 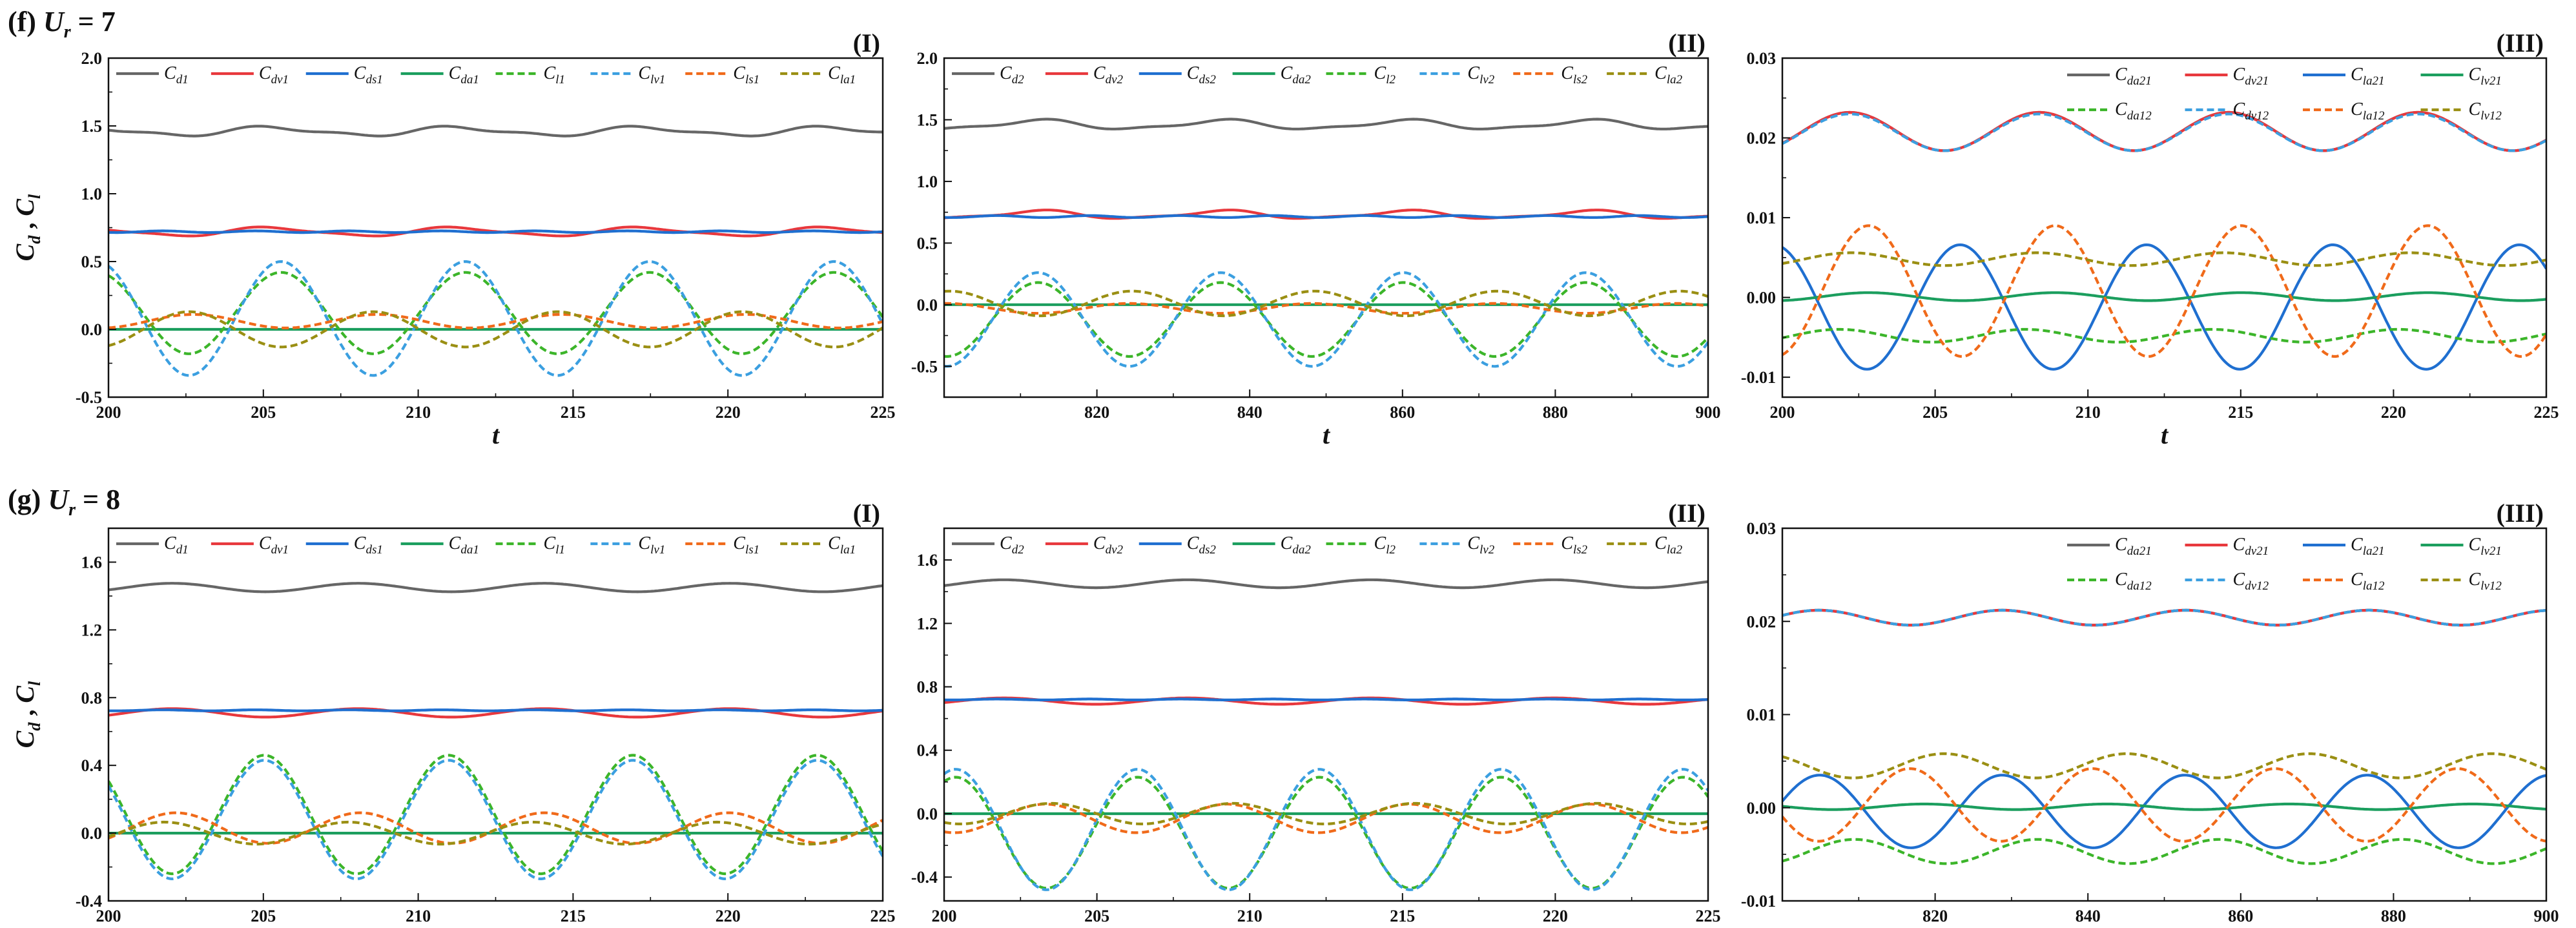 What do you see at coordinates (627, 75) in the screenshot?
I see `legend-item-Clv1: Clv1` at bounding box center [627, 75].